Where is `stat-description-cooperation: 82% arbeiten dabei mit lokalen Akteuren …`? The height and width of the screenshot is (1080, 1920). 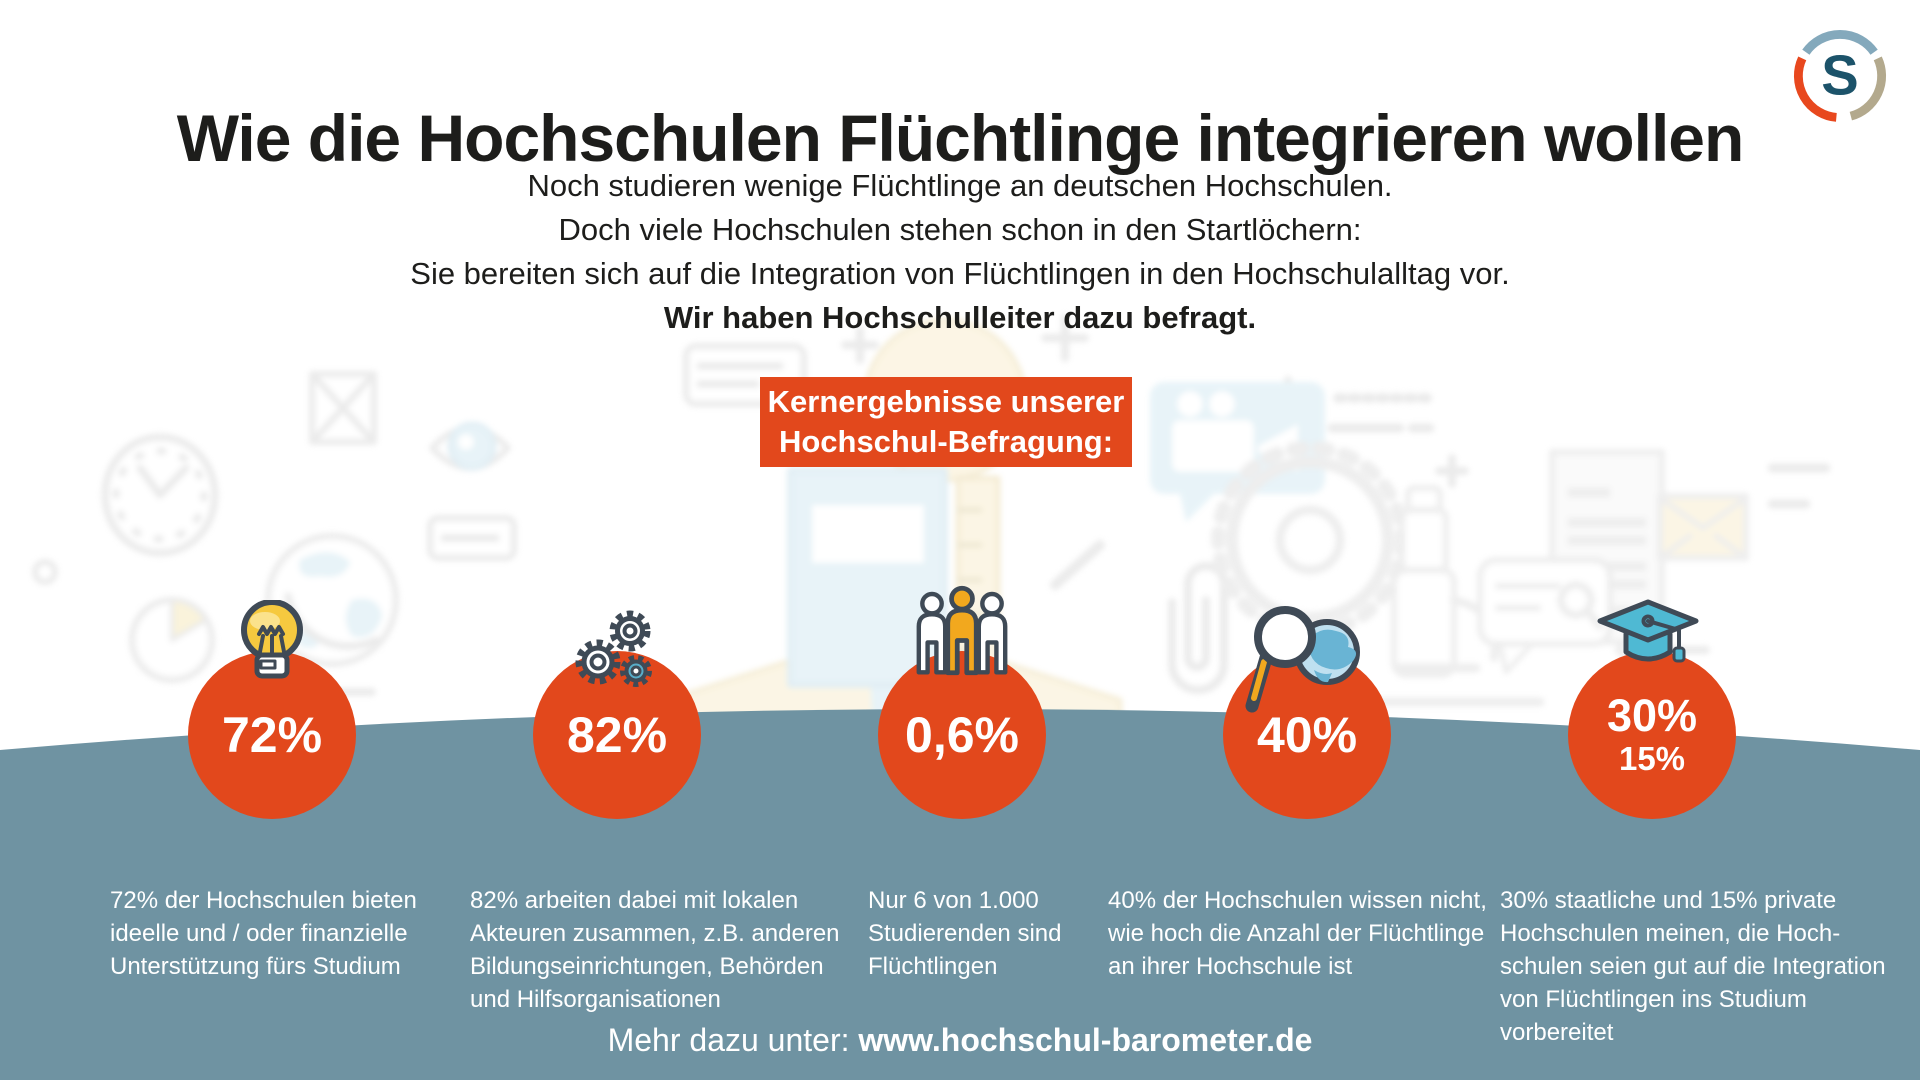
stat-description-cooperation: 82% arbeiten dabei mit lokalen Akteuren … is located at coordinates (655, 950).